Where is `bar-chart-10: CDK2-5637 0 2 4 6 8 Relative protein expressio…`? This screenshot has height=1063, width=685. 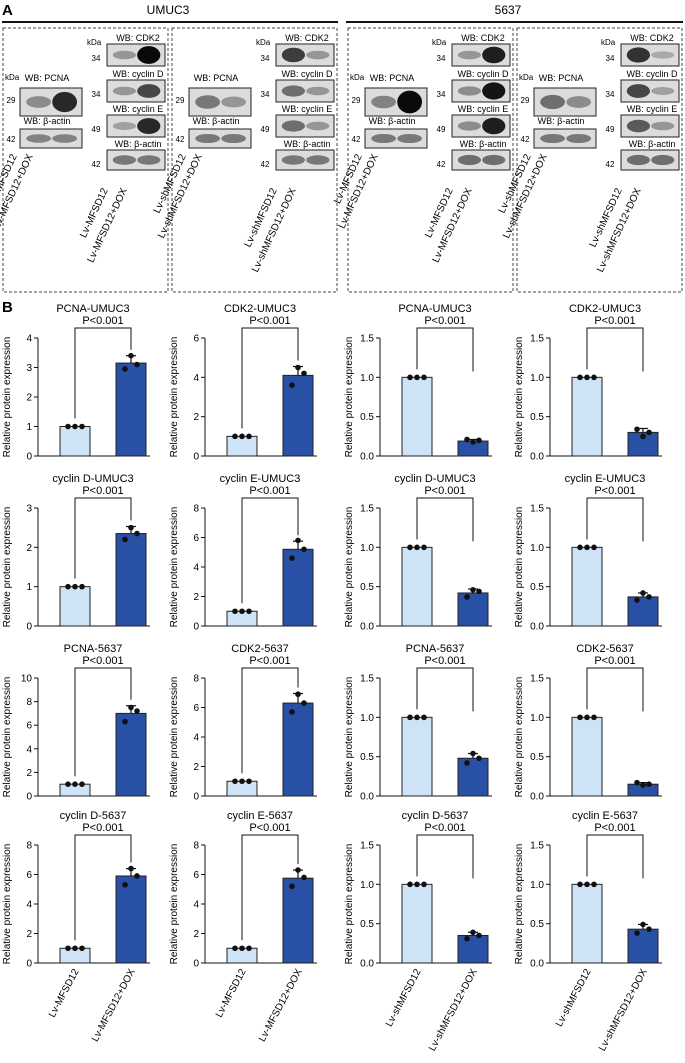 bar-chart-10: CDK2-5637 0 2 4 6 8 Relative protein expressio… is located at coordinates (243, 723).